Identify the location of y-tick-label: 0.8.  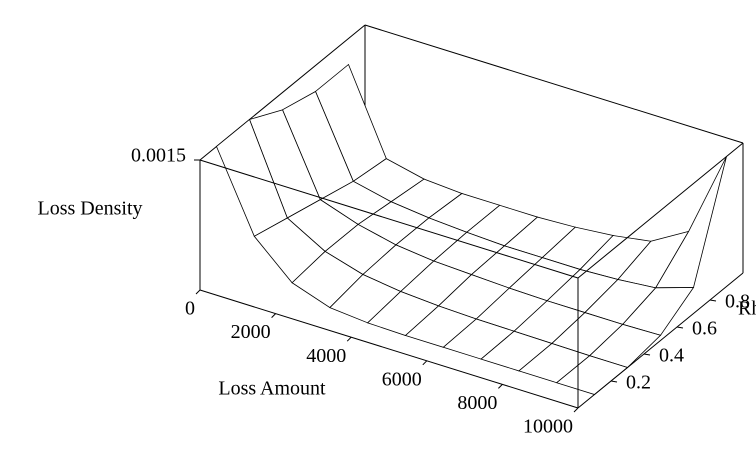
(737, 302).